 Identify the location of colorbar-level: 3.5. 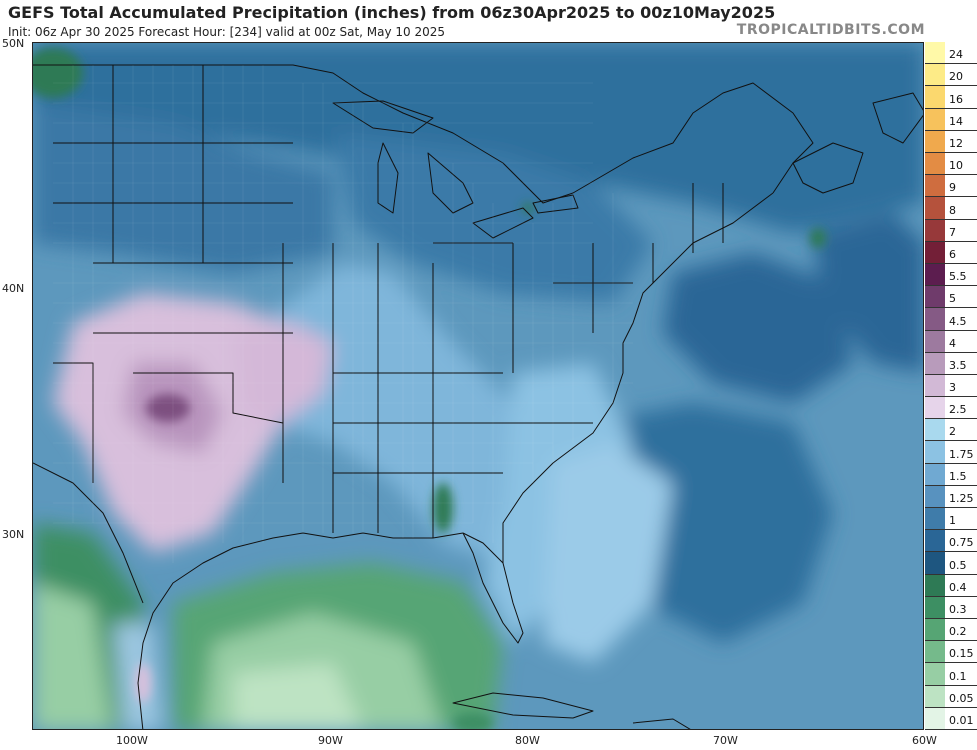
(951, 363).